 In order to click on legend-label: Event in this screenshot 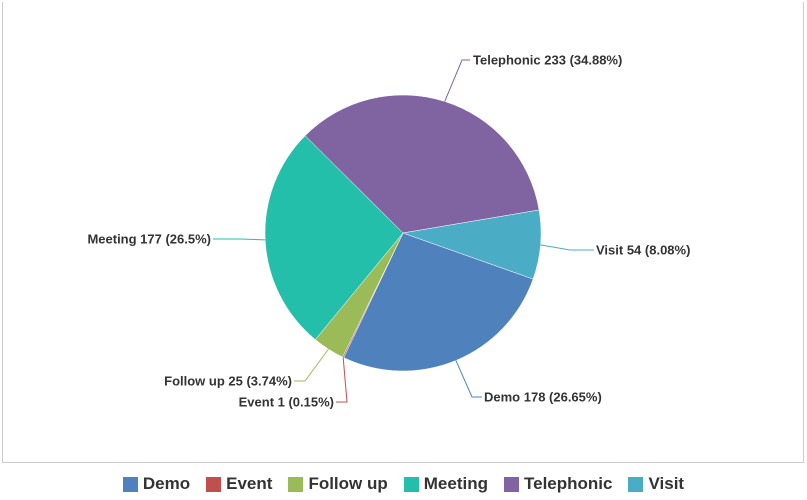, I will do `click(249, 483)`.